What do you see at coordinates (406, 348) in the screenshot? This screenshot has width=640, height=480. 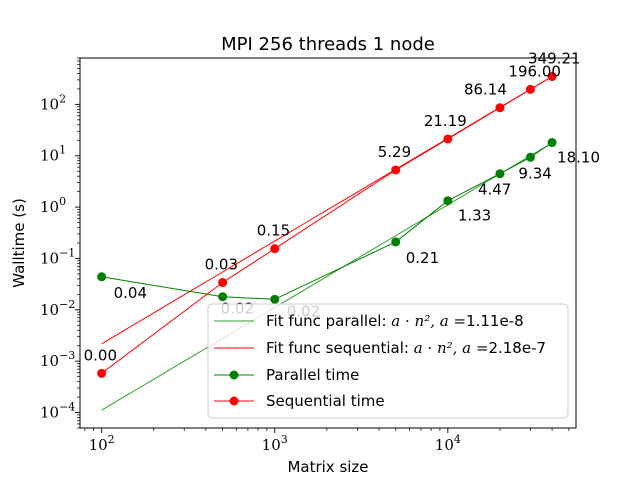 I see `legend-label-fit-func-sequential: Fit func sequential: a · n², a =2.18e-7` at bounding box center [406, 348].